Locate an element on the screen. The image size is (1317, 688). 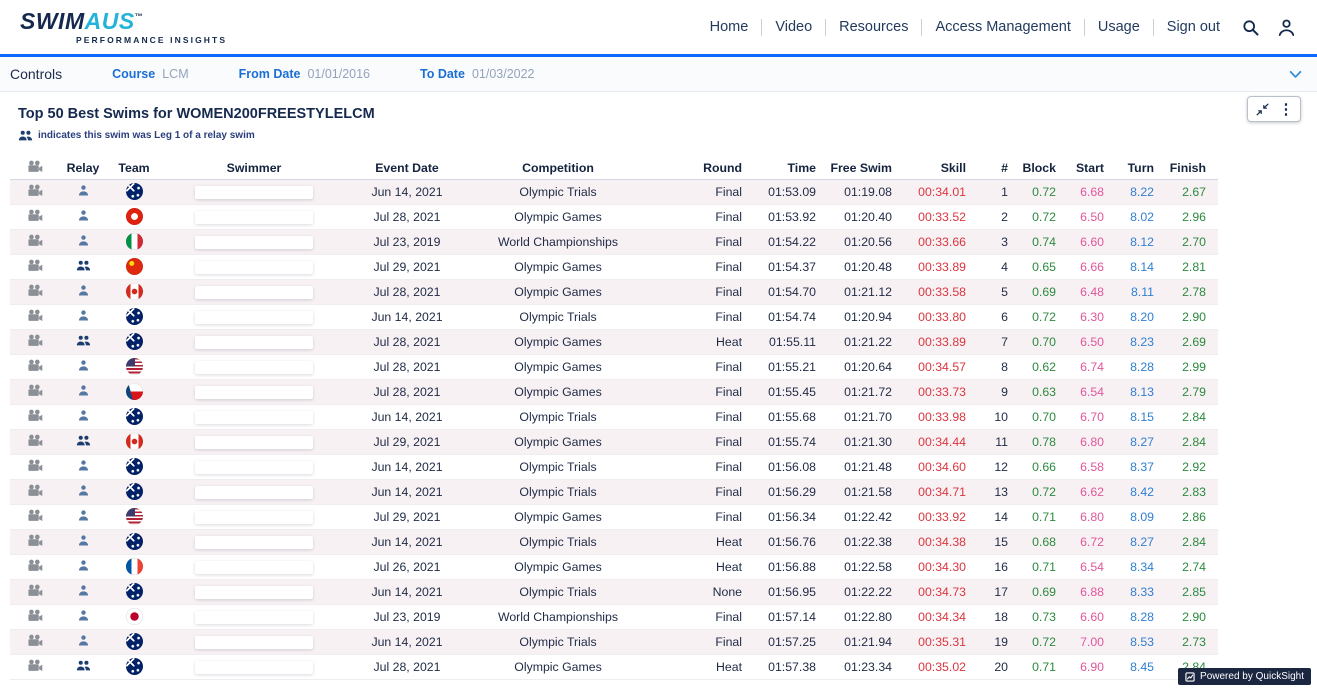
powered-by-quicksight-badge: Powered by QuickSight is located at coordinates (1244, 676).